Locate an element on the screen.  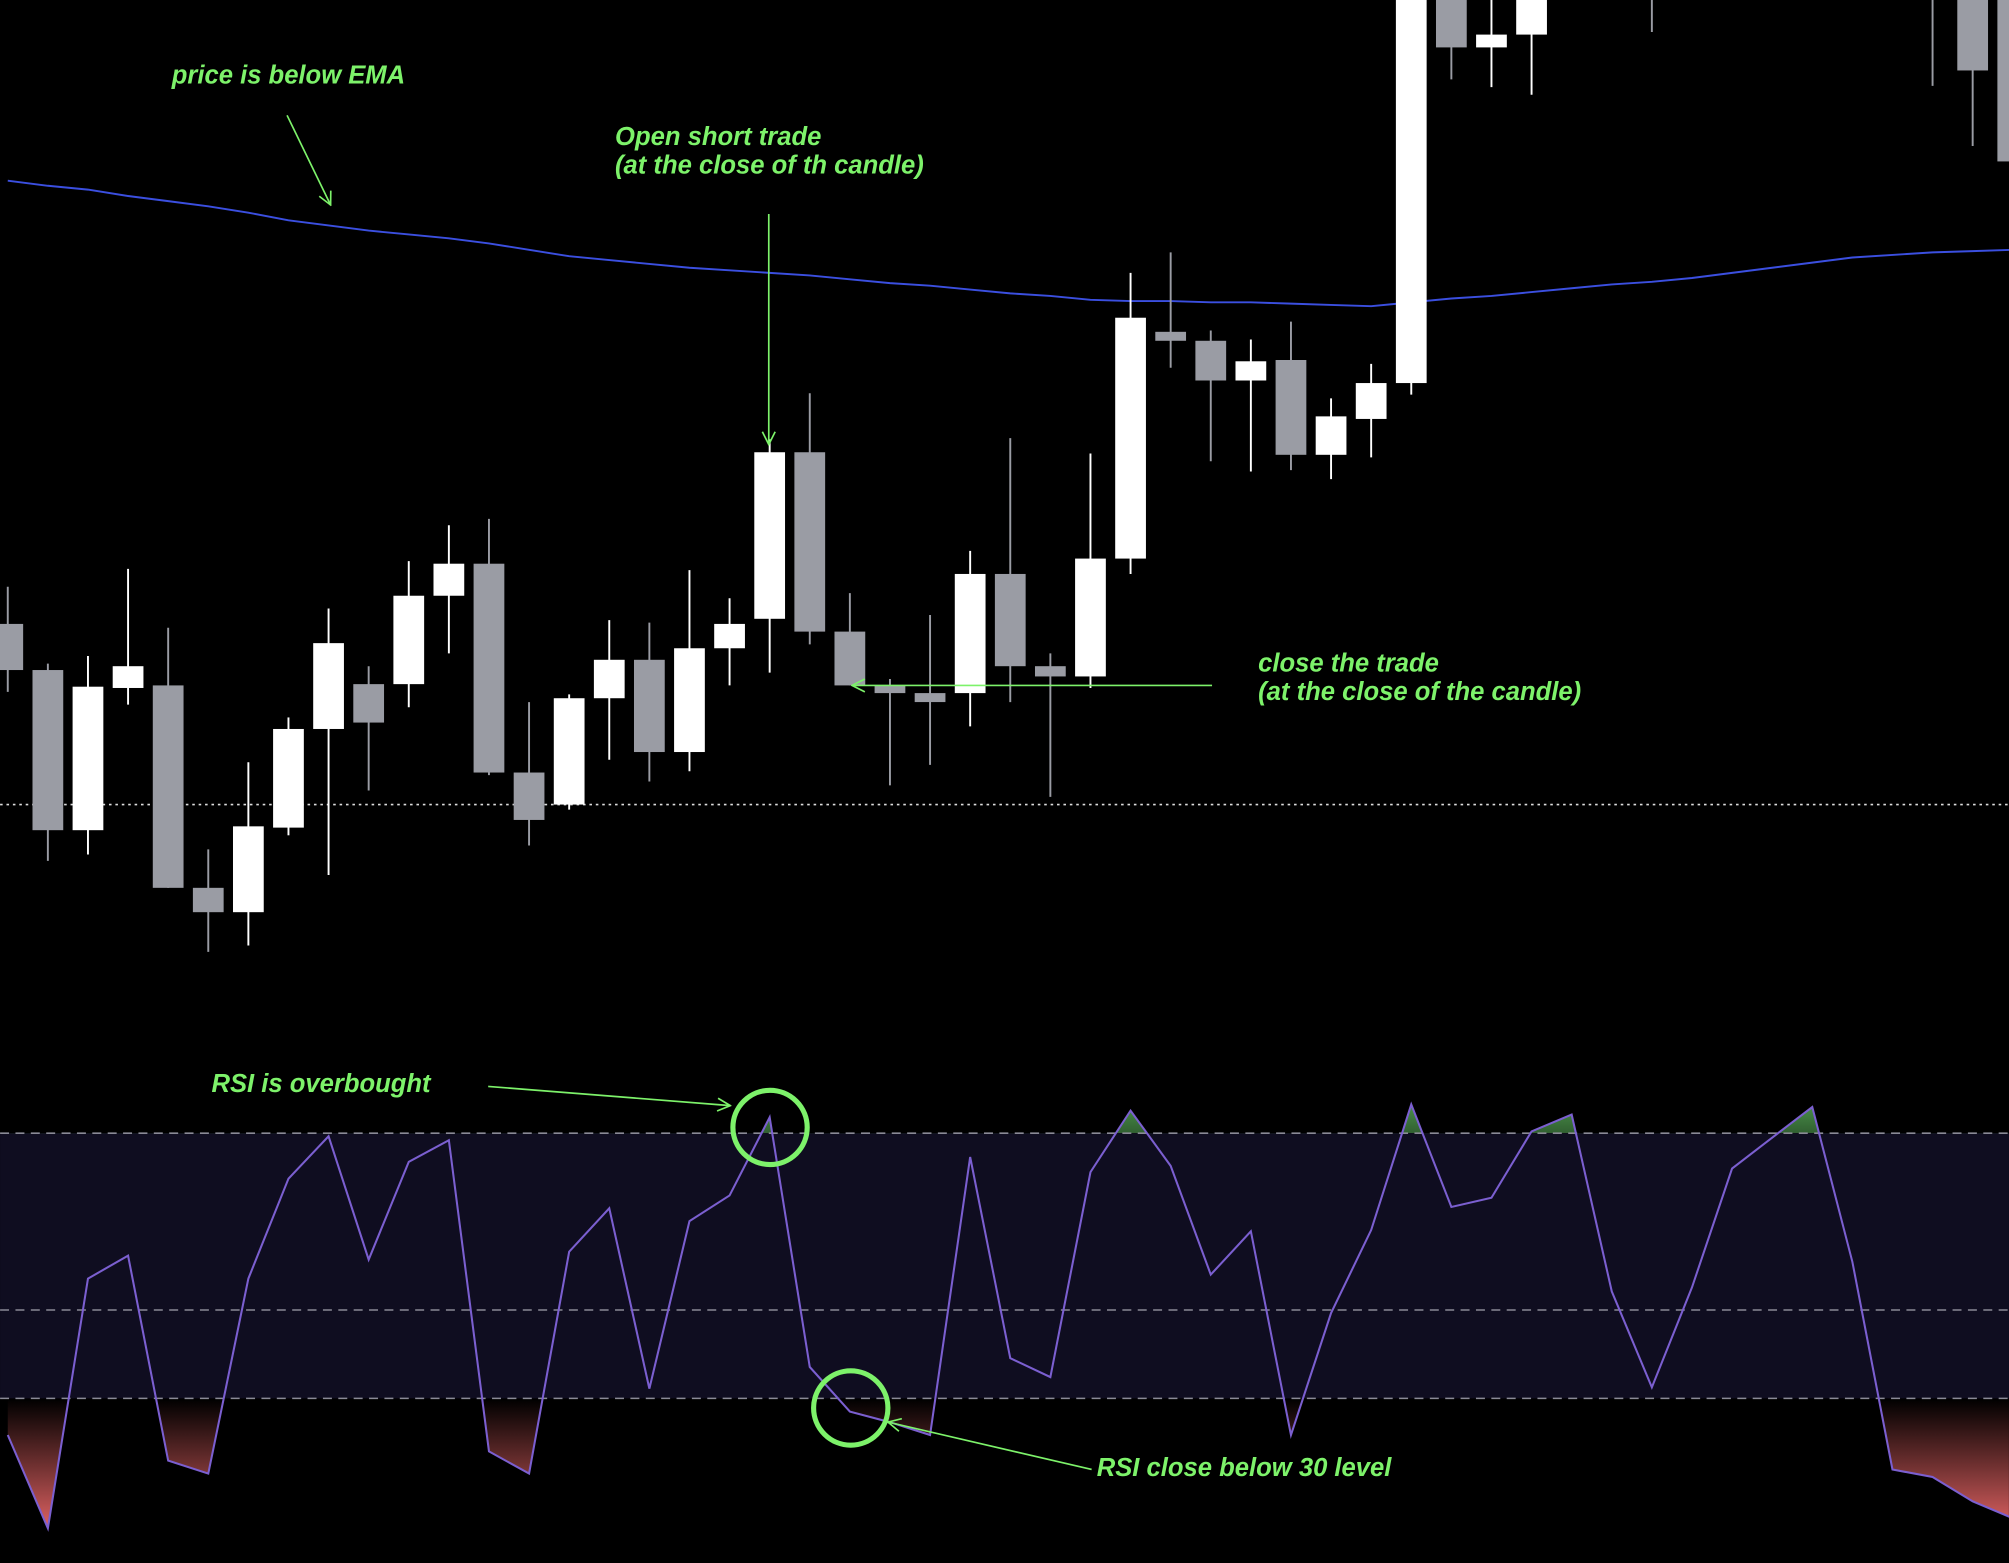
oversold-fill is located at coordinates (1008, 1463).